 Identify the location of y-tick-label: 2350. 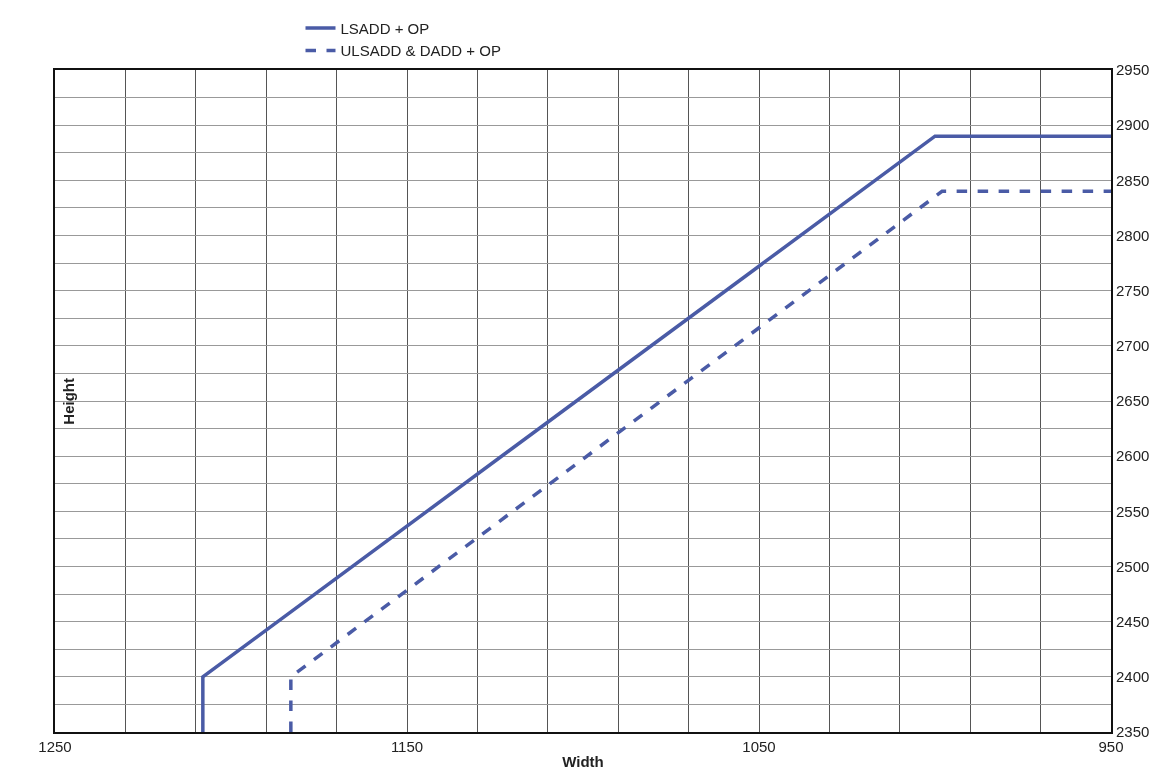
(1133, 732).